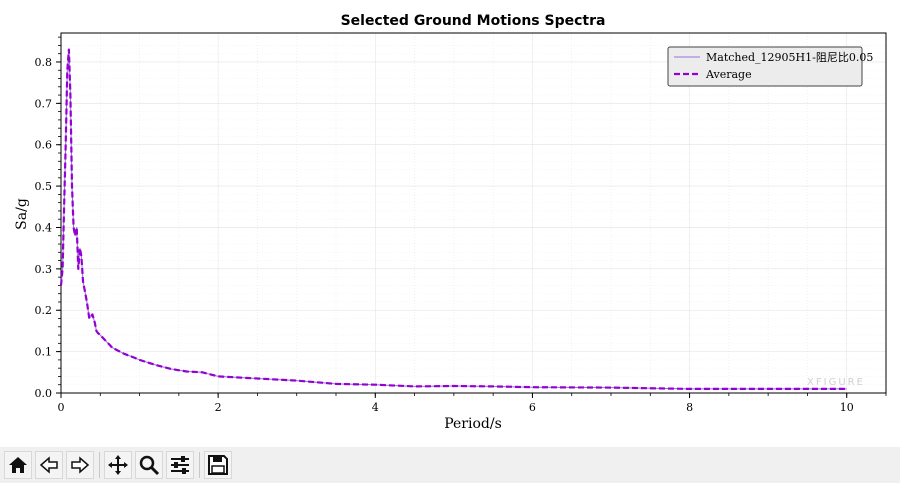 This screenshot has width=900, height=483. Describe the element at coordinates (218, 407) in the screenshot. I see `x-tick-label: 2` at that location.